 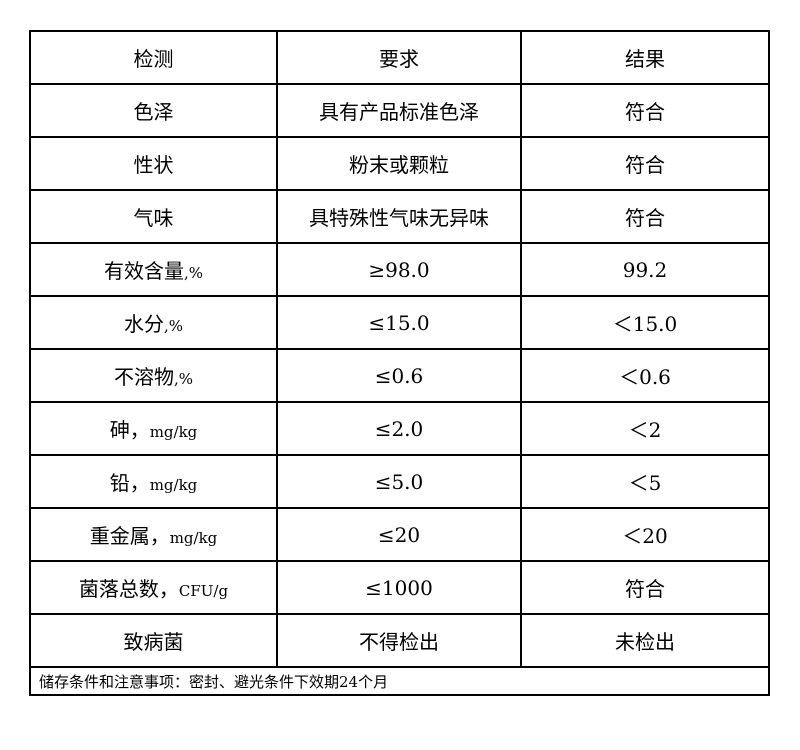 I want to click on result-cell: ＜5, so click(x=645, y=481).